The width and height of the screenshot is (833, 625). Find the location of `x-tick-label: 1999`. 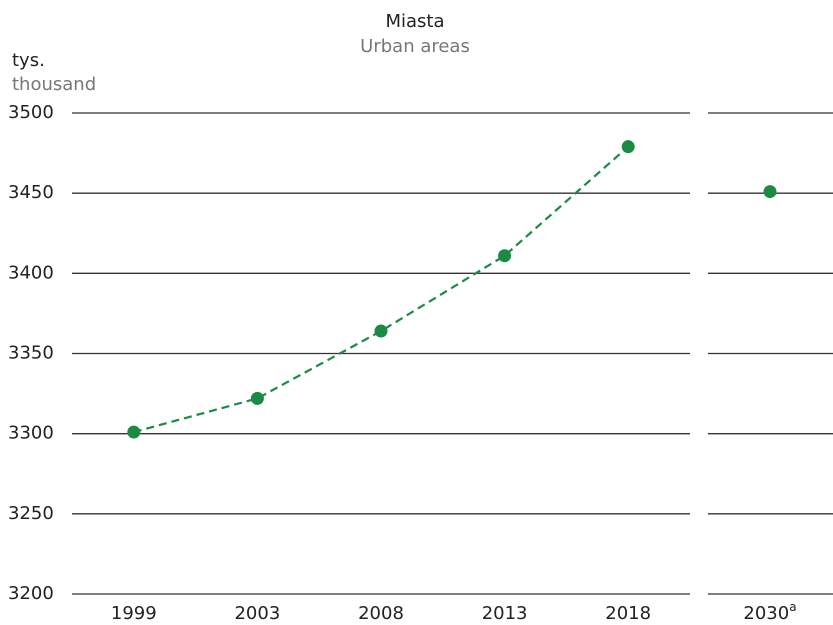

x-tick-label: 1999 is located at coordinates (134, 613).